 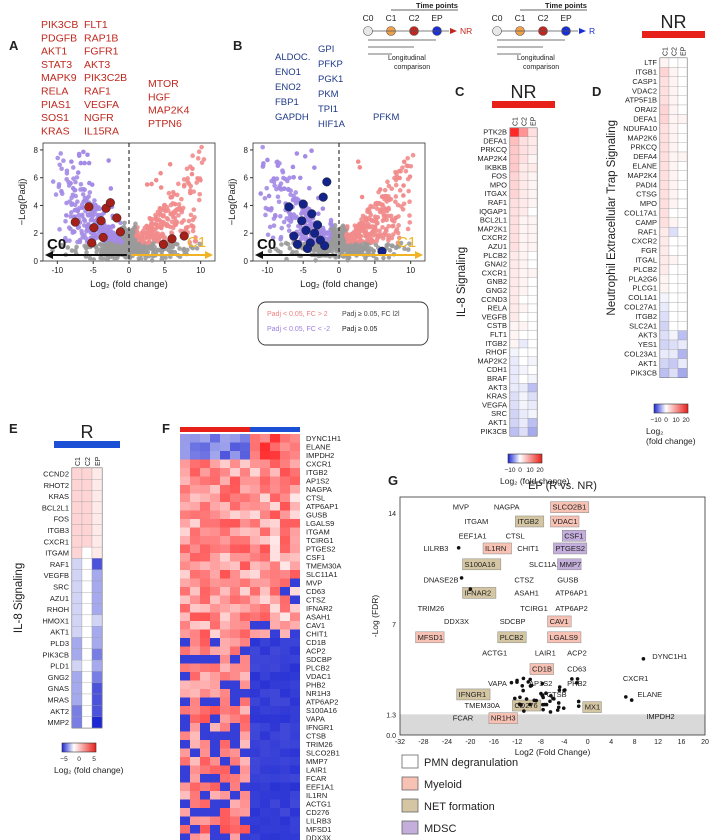 What do you see at coordinates (494, 299) in the screenshot?
I see `panelC-row-label: CCND3` at bounding box center [494, 299].